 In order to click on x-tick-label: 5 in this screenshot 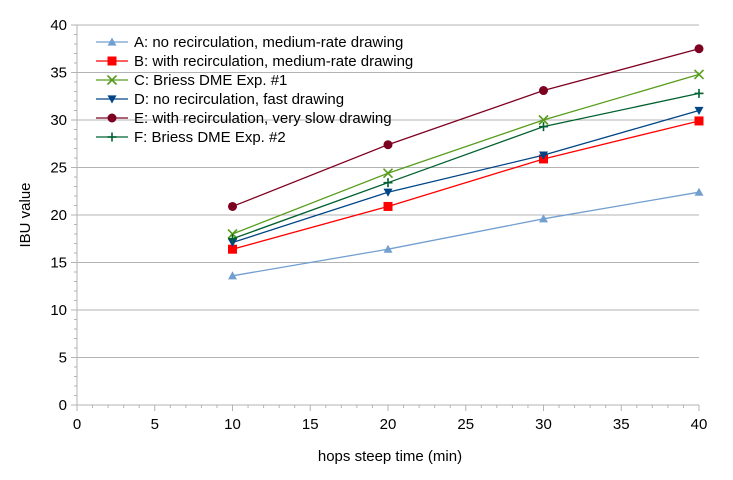, I will do `click(155, 424)`.